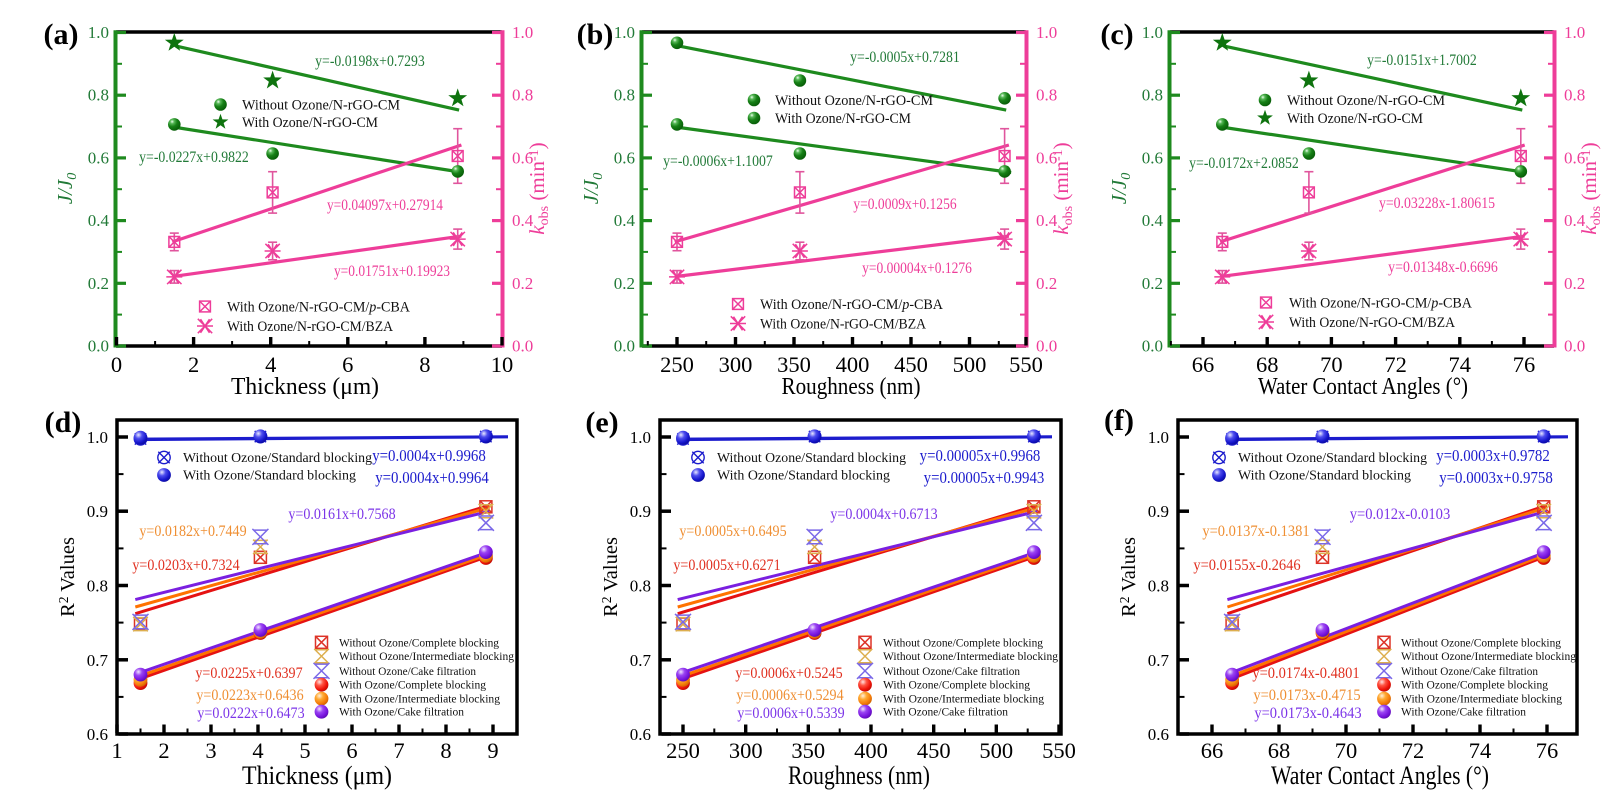 This screenshot has width=1621, height=799. What do you see at coordinates (905, 57) in the screenshot?
I see `svg-text: y=-0.0005x+0.7281` at bounding box center [905, 57].